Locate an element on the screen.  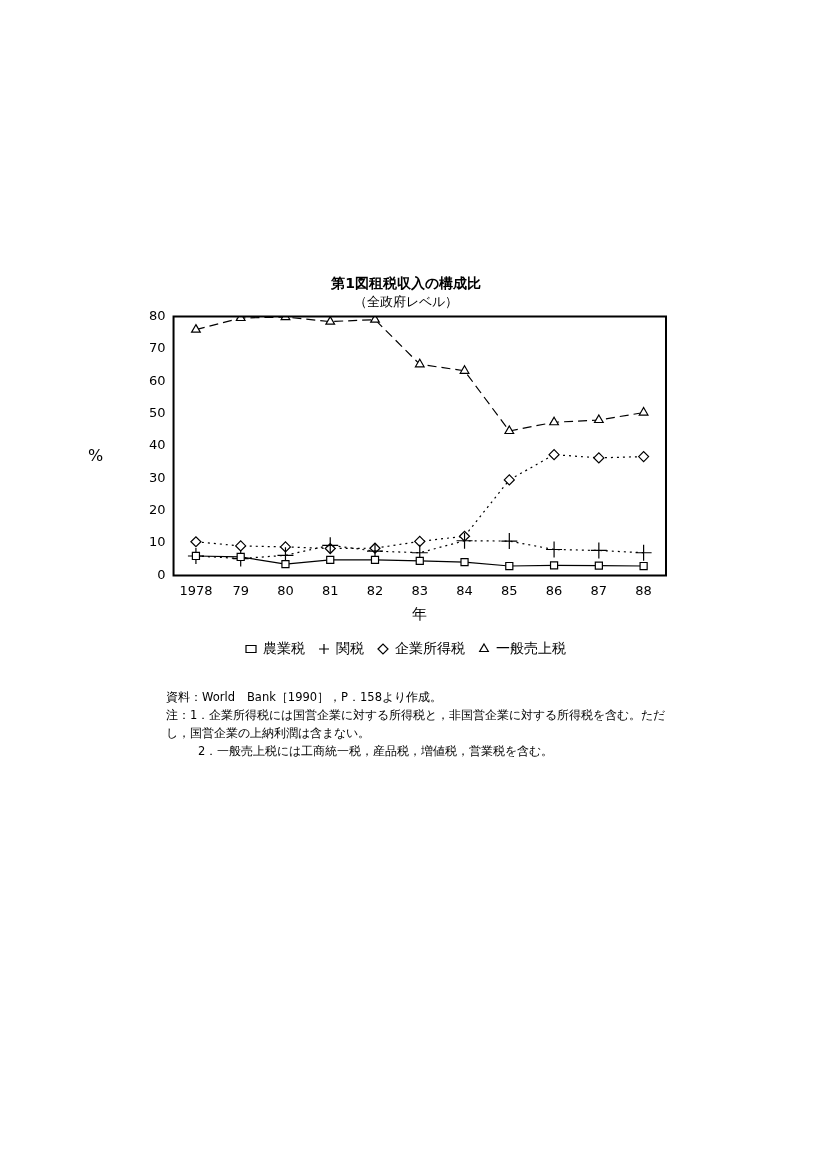
text: 資料：World Bank［1990］，P．158より作成。 is located at coordinates (304, 697).